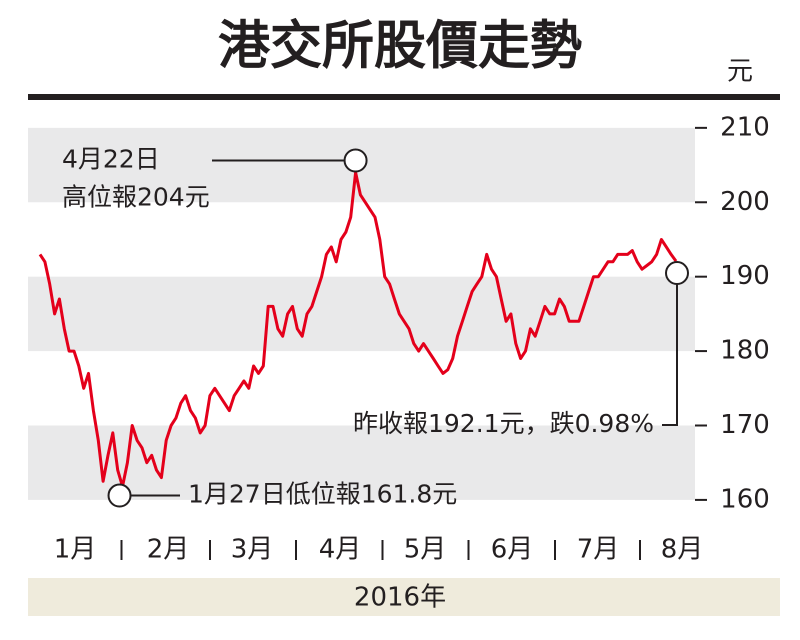 The width and height of the screenshot is (800, 640). I want to click on x-tick-label: 1月, so click(75, 550).